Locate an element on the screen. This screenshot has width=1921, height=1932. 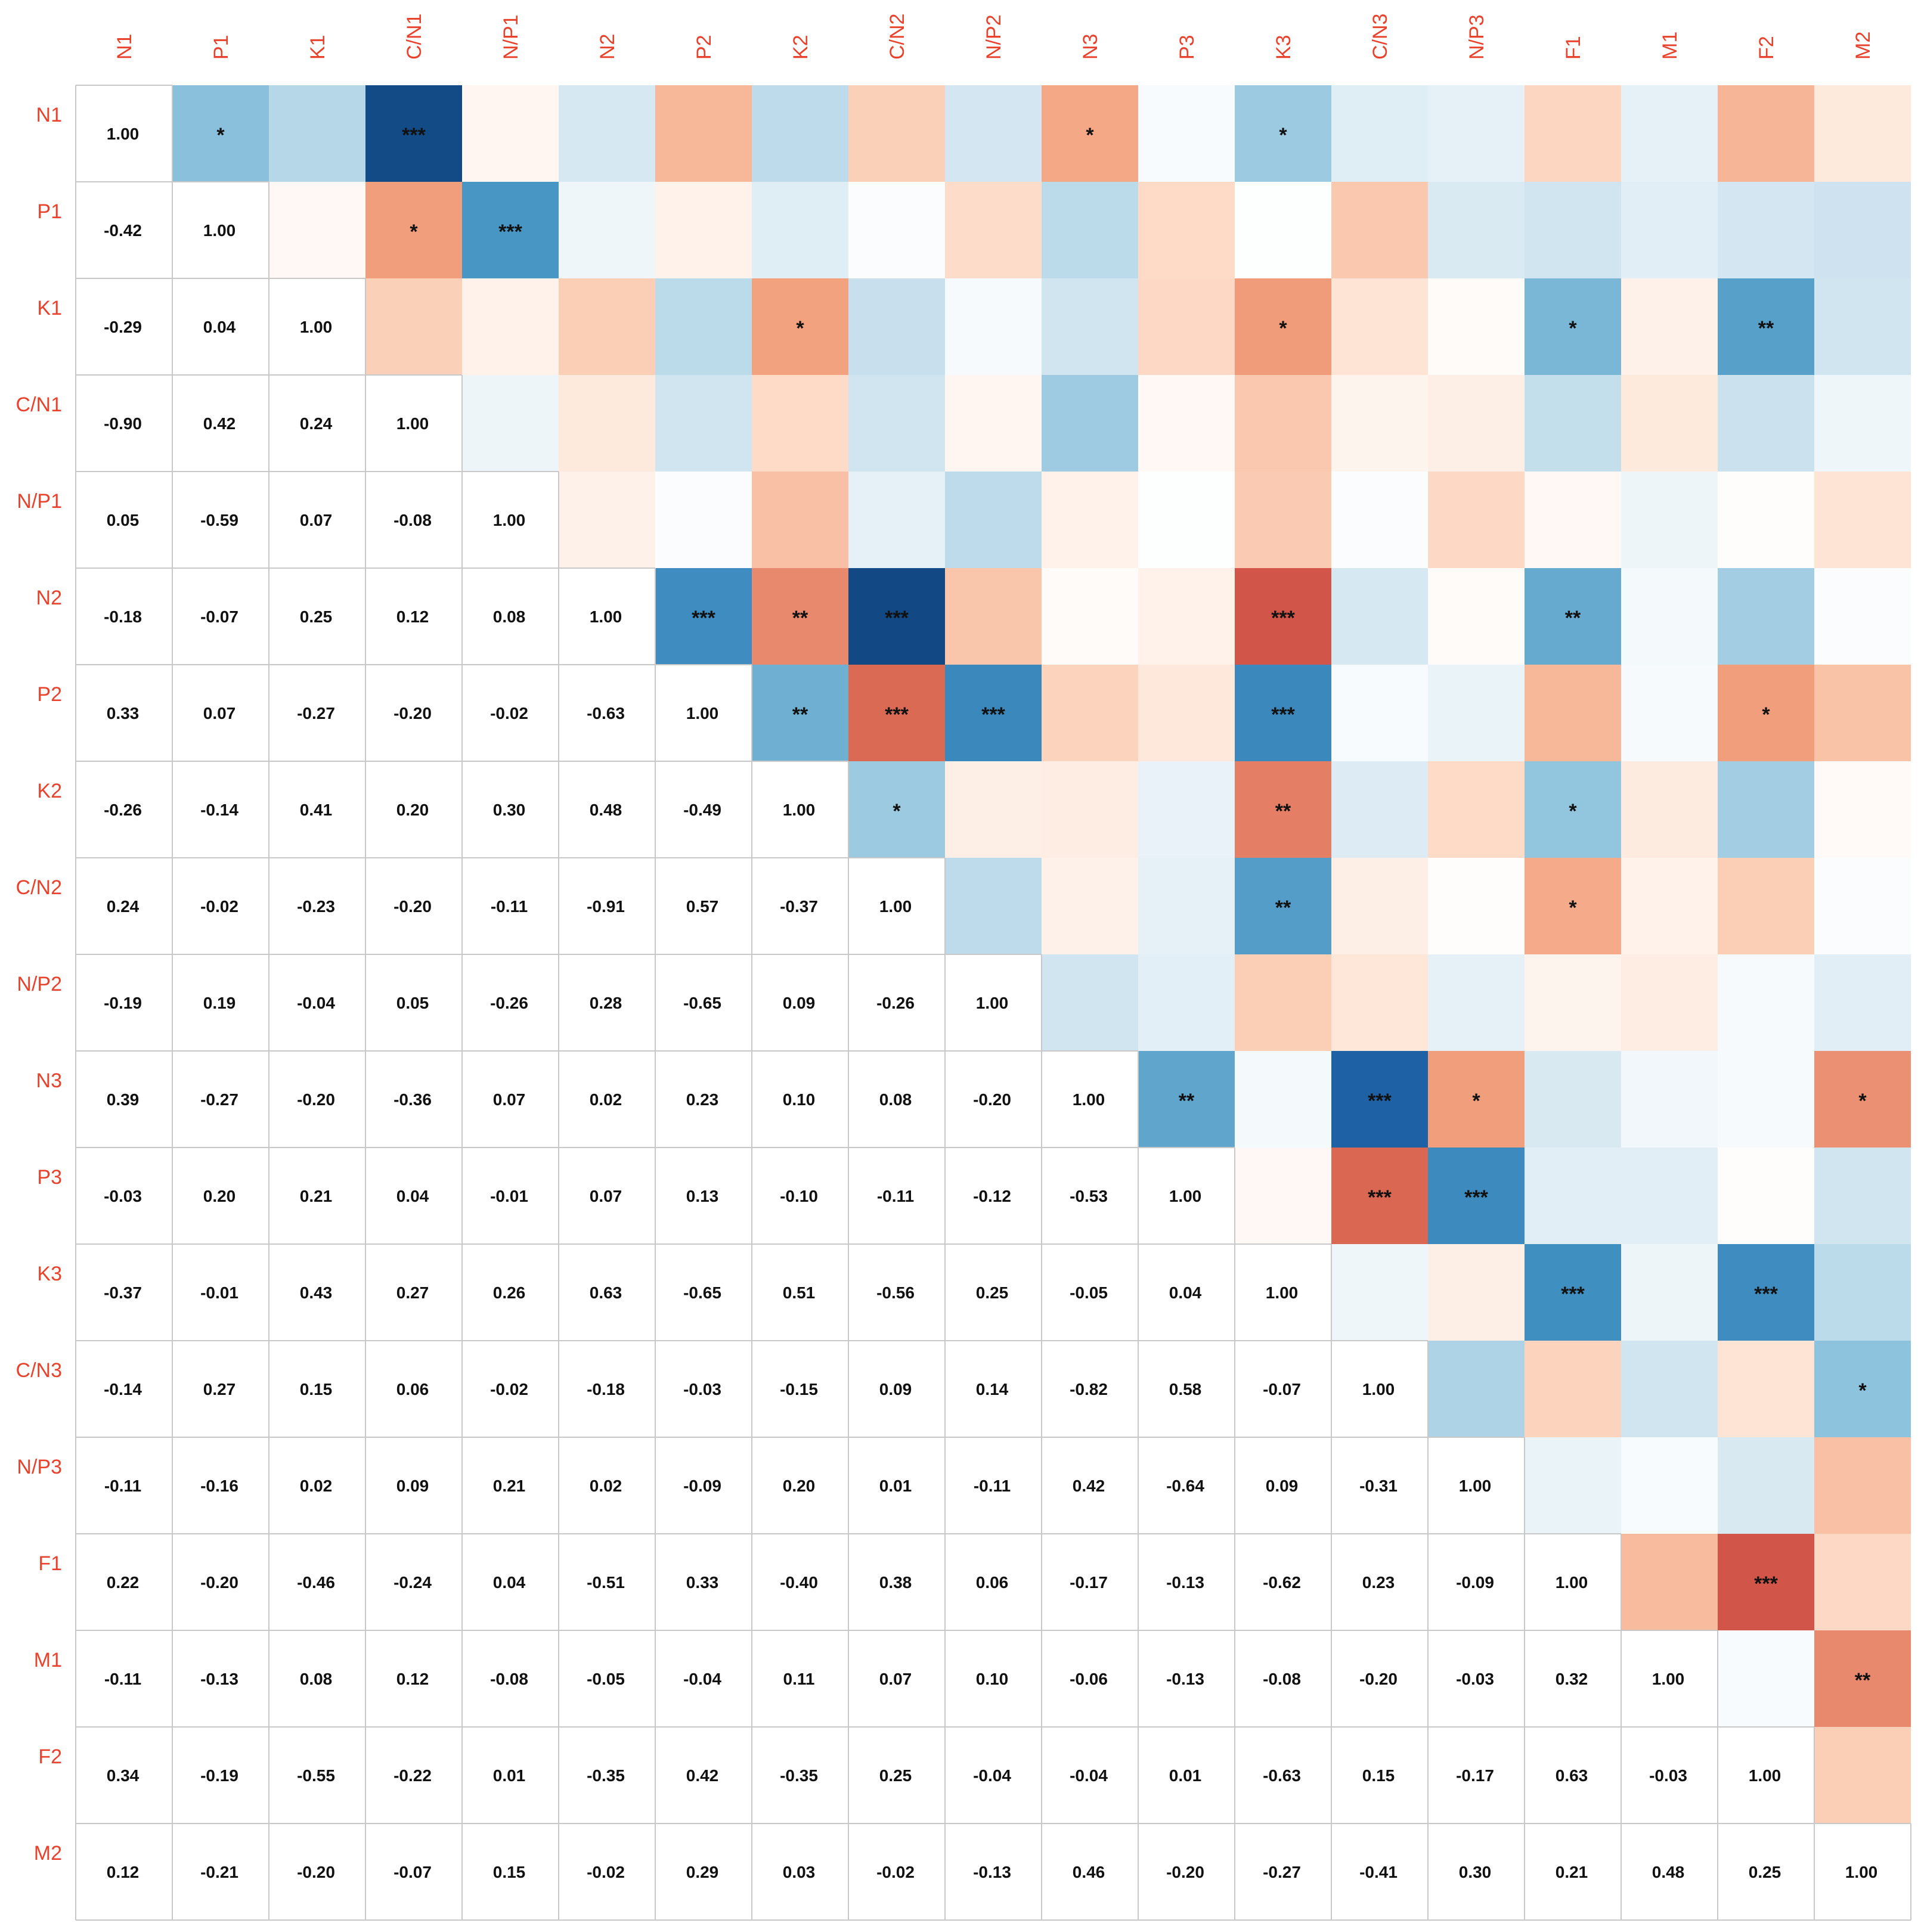
correlation-value: 0.63 is located at coordinates (1572, 1775).